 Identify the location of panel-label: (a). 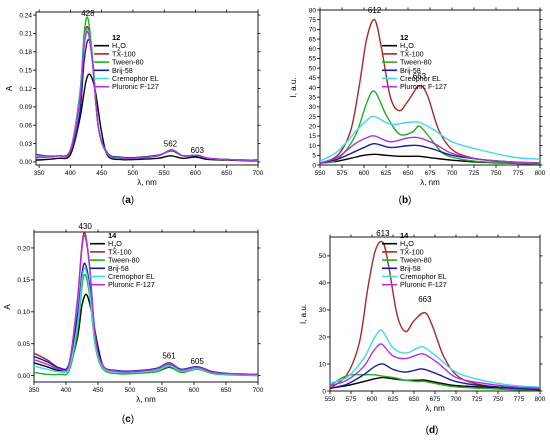
(128, 200).